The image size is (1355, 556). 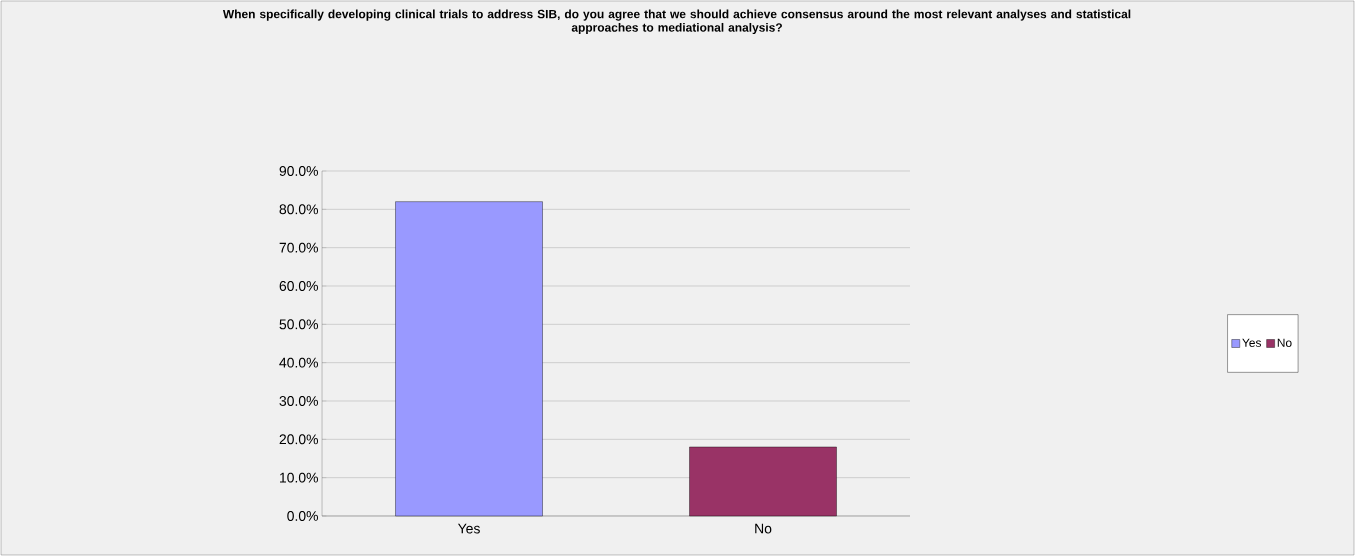 What do you see at coordinates (299, 477) in the screenshot?
I see `y-tick-label: 10.0%` at bounding box center [299, 477].